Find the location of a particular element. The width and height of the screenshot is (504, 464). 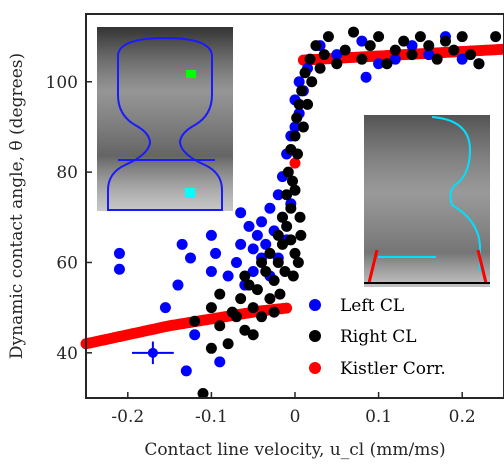

legend-label-right: Right CL is located at coordinates (378, 337).